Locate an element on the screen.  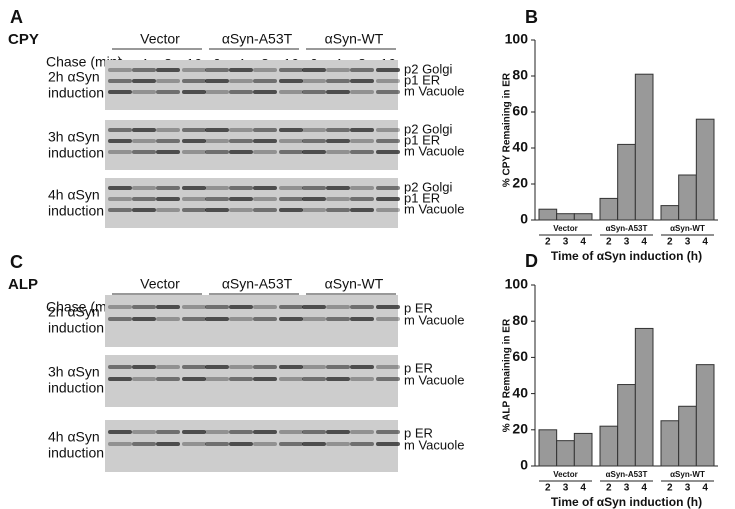
row-label: 4h αSyn is located at coordinates (74, 195).